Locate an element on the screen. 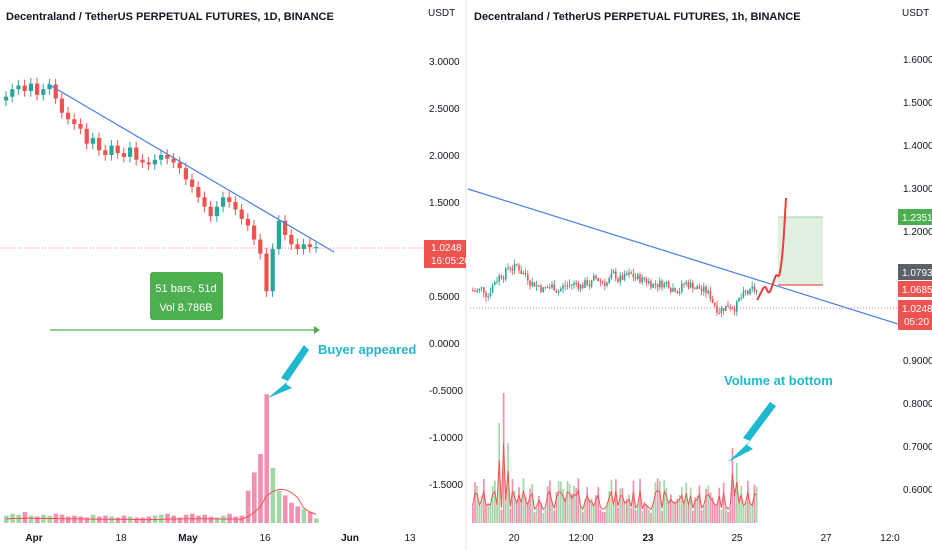 The width and height of the screenshot is (932, 550). entry-price-badge: 1.0685 is located at coordinates (915, 289).